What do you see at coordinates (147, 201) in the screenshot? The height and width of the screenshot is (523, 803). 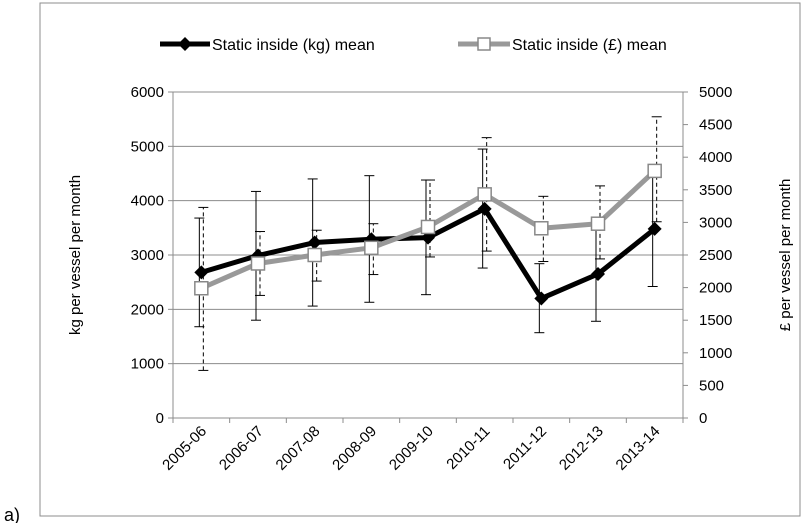 I see `y-left-tick-label: 4000` at bounding box center [147, 201].